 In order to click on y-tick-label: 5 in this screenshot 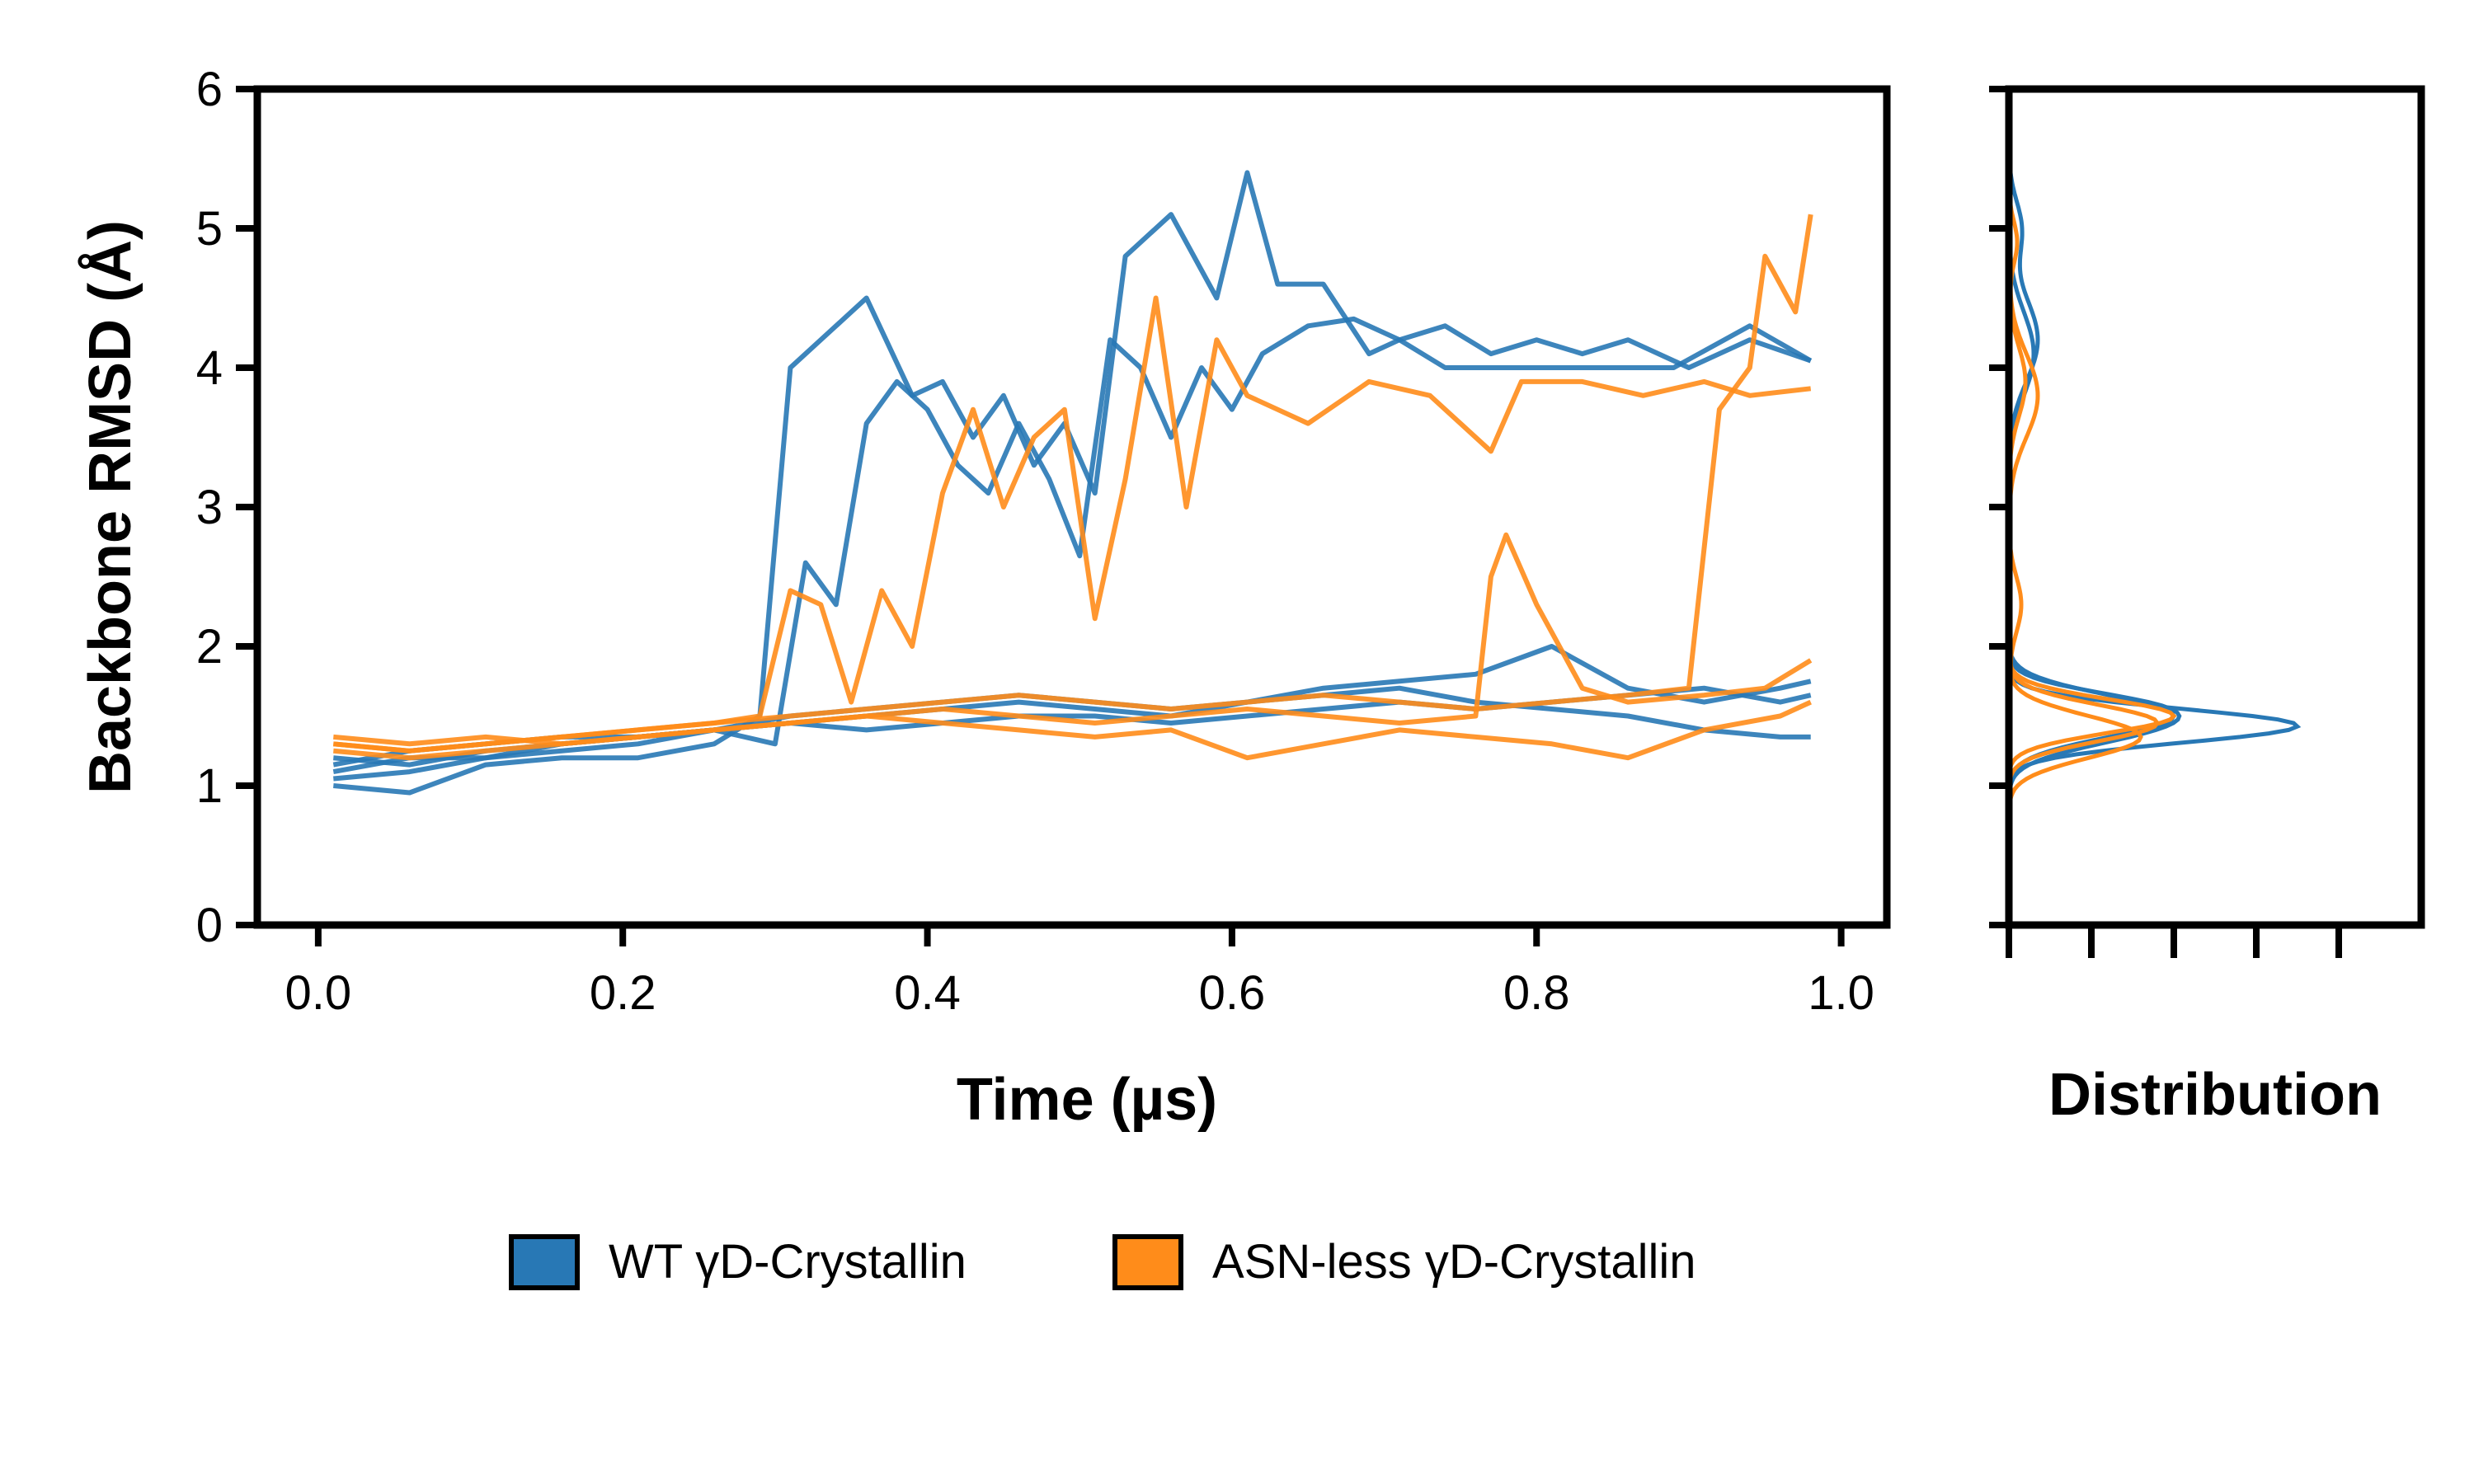, I will do `click(209, 229)`.